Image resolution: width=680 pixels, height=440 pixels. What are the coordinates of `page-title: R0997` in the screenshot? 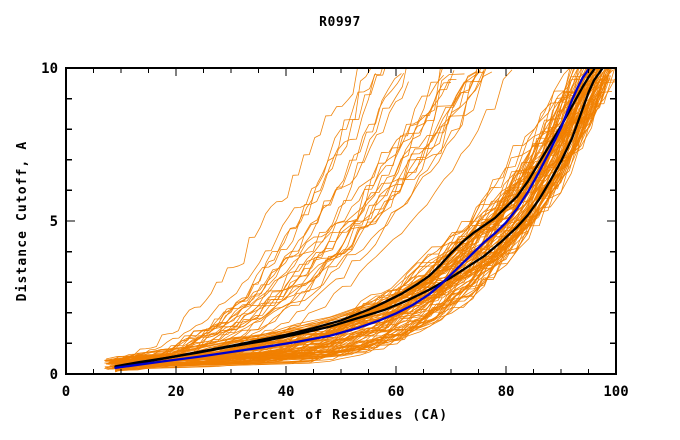 It's located at (340, 22).